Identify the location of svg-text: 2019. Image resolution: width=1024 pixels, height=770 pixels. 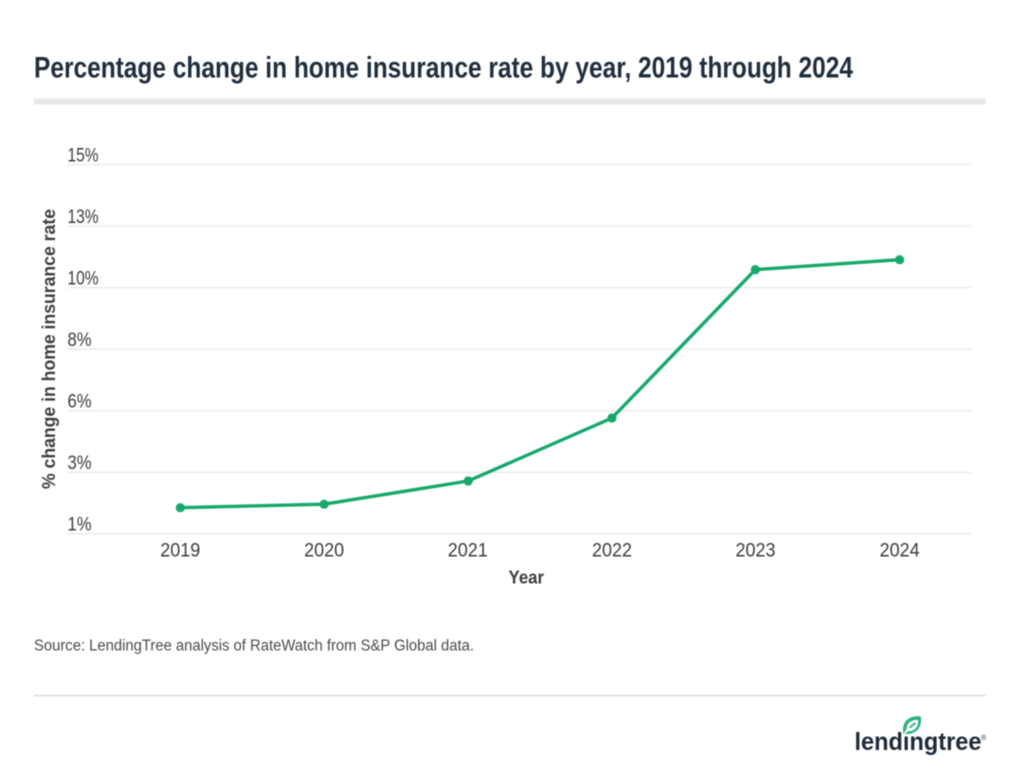
(180, 551).